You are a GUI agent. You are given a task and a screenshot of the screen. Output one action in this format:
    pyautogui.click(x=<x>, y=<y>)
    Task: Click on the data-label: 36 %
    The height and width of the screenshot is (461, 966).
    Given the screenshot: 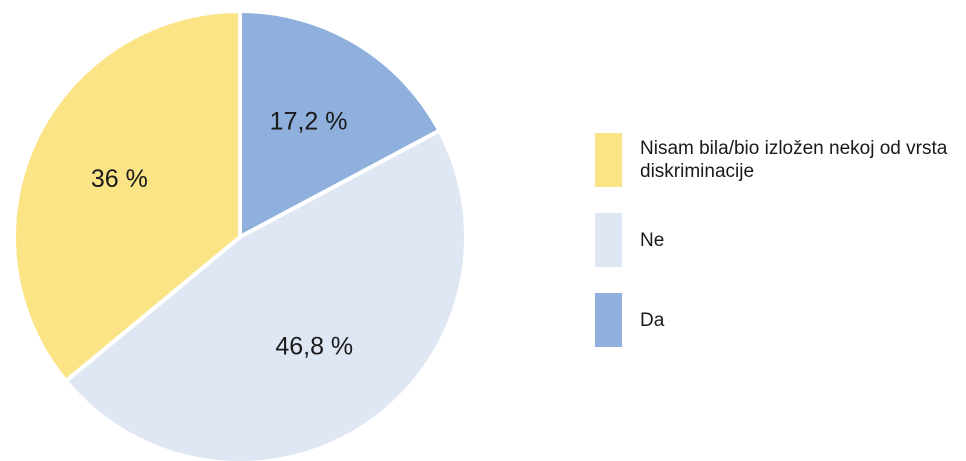 What is the action you would take?
    pyautogui.click(x=119, y=179)
    